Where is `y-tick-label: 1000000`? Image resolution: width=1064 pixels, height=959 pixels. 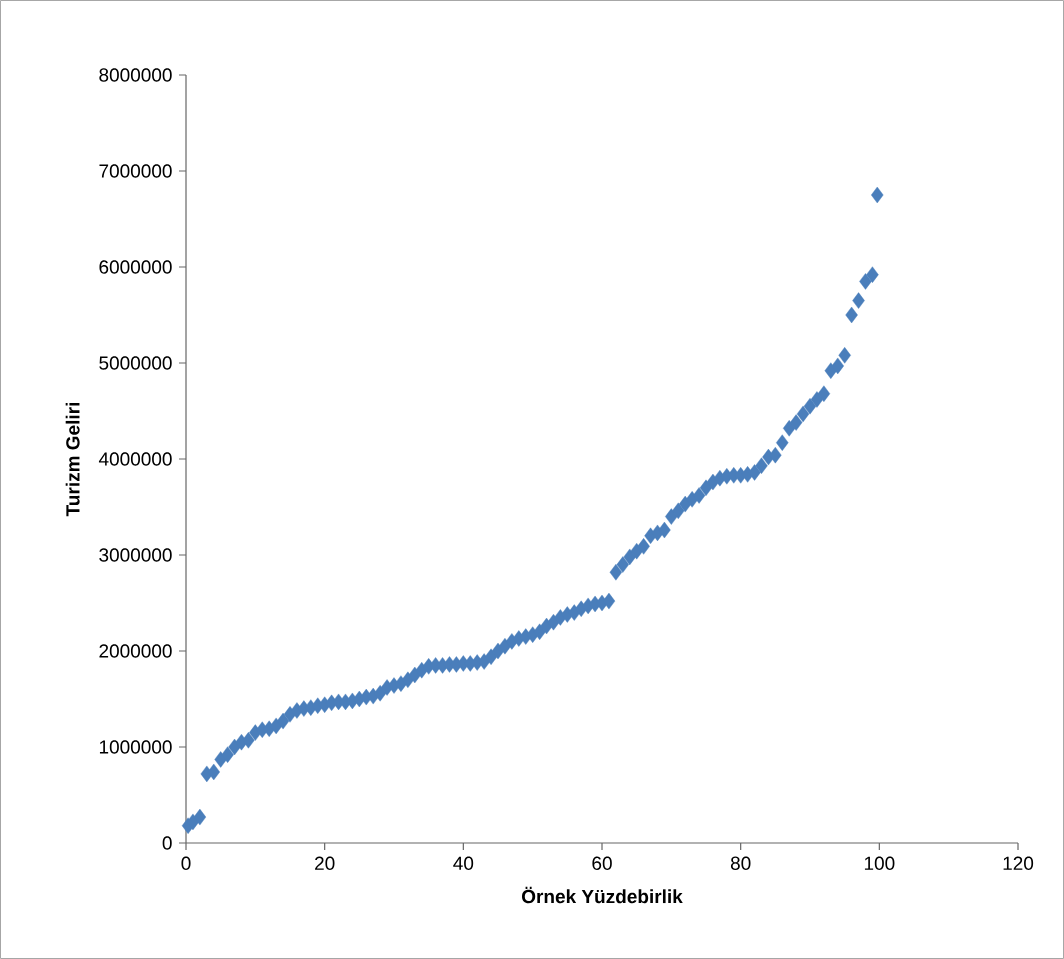
y-tick-label: 1000000 is located at coordinates (135, 747).